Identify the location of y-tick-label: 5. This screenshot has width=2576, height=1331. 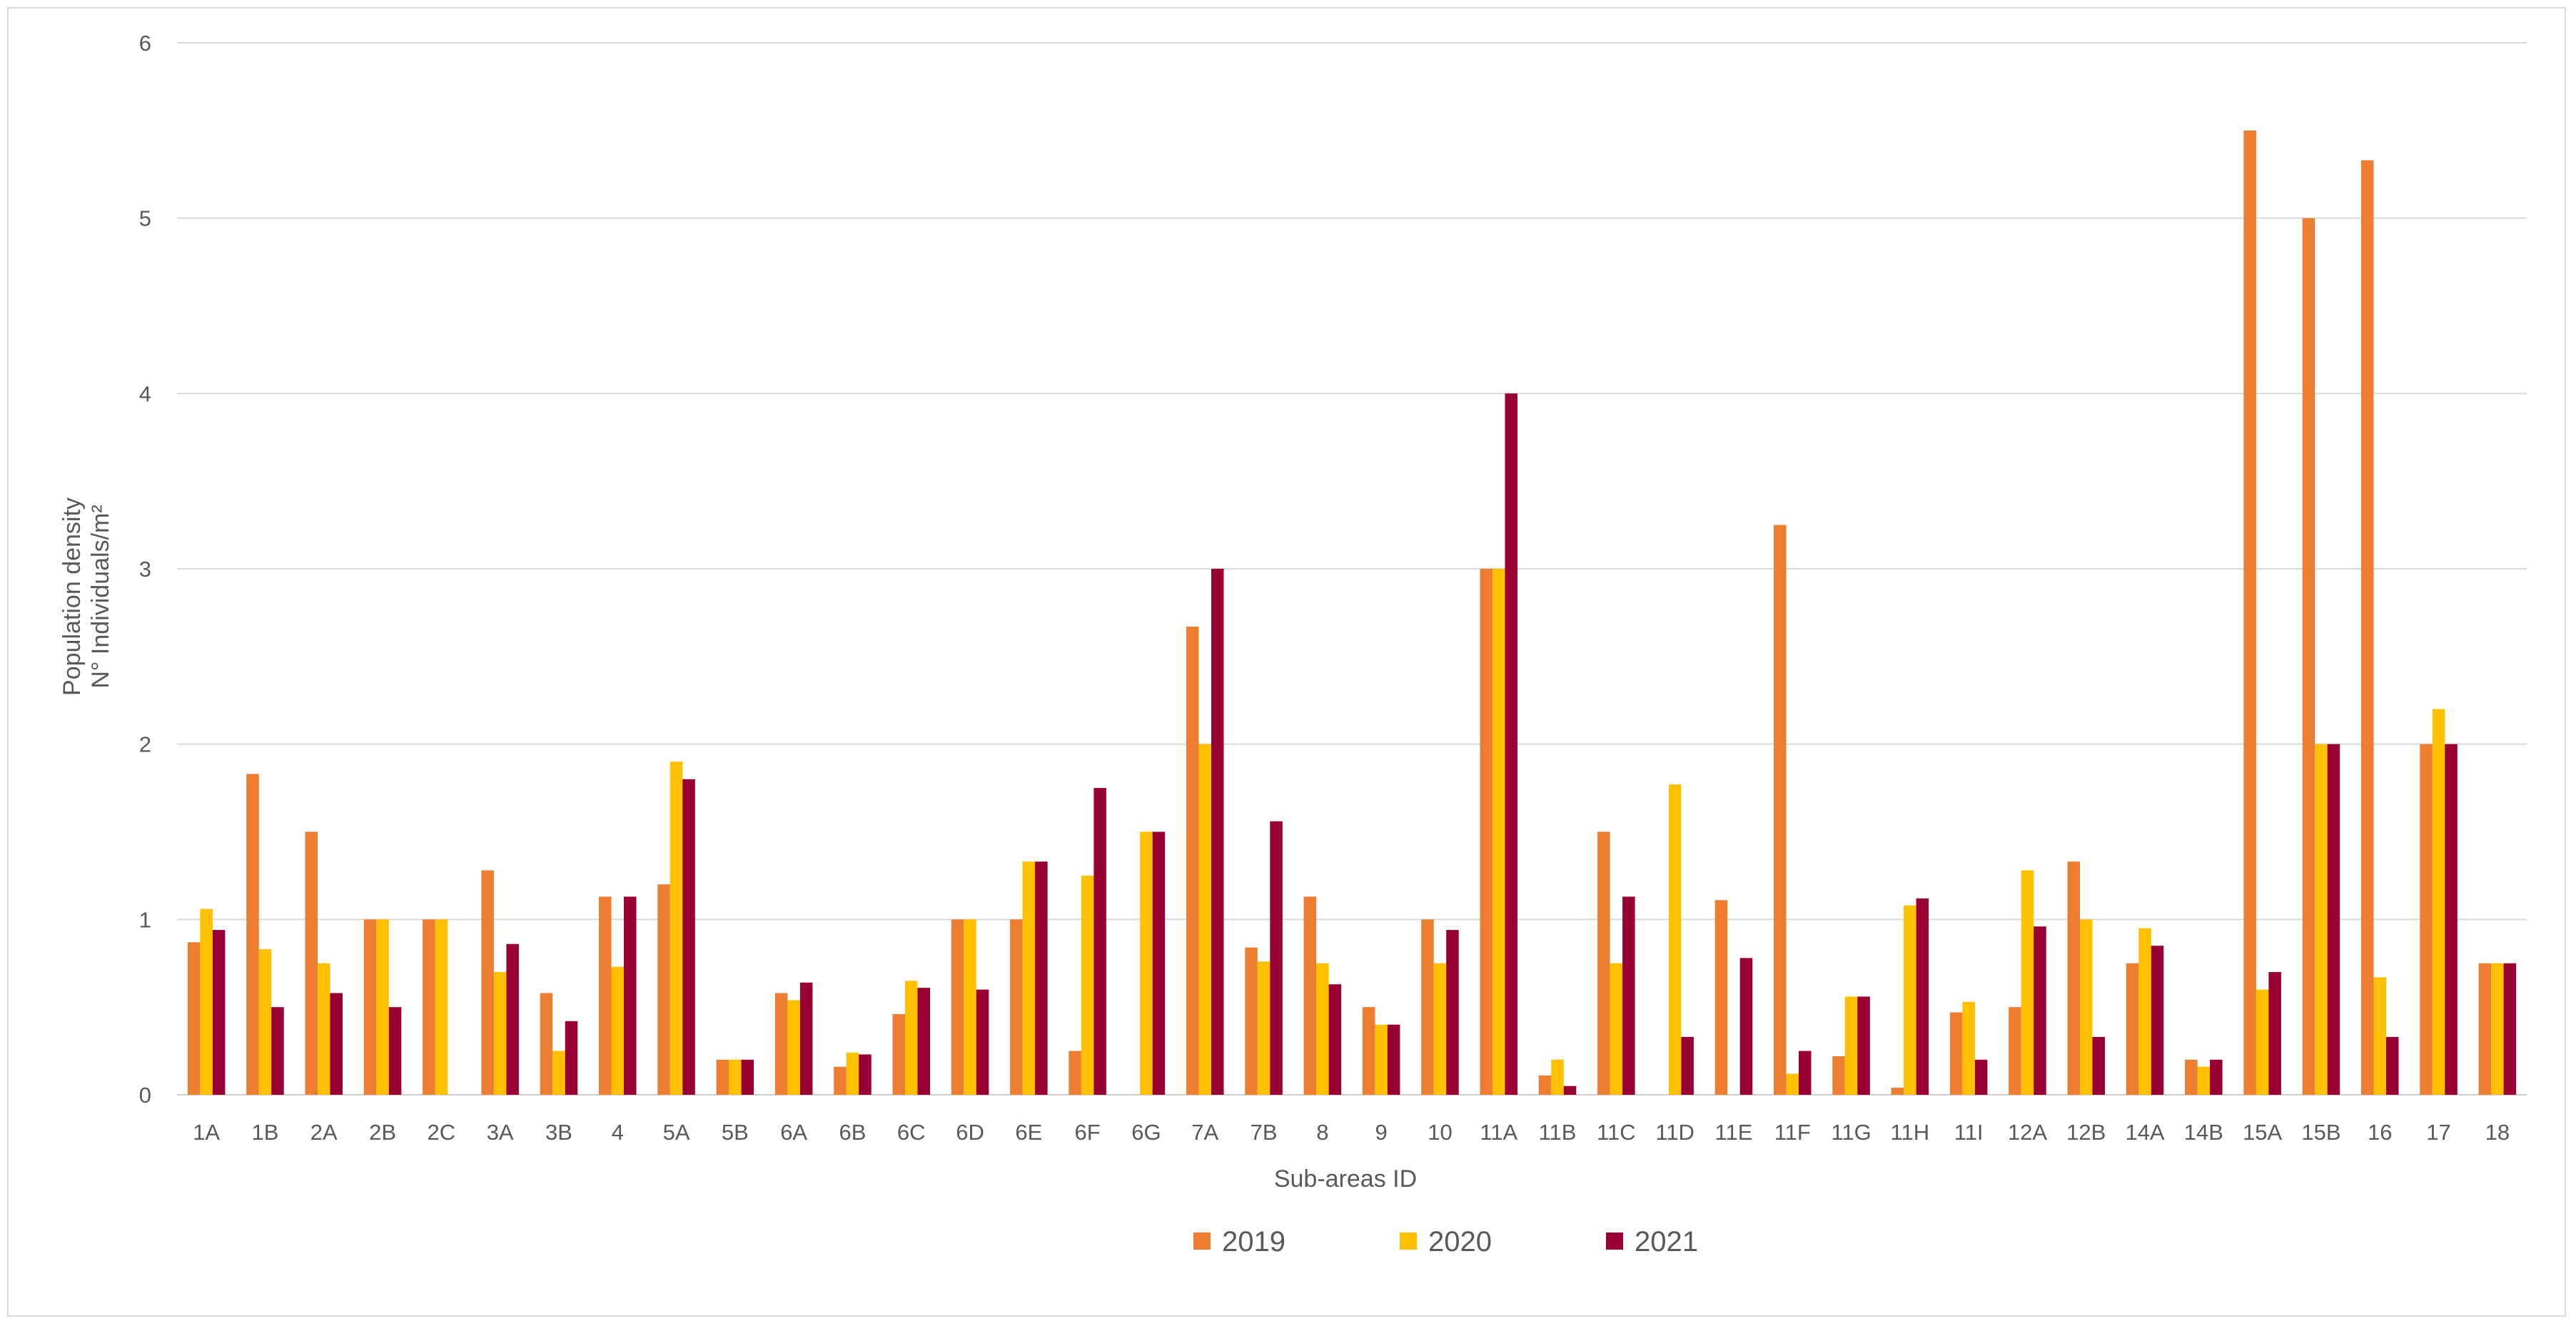
(145, 219).